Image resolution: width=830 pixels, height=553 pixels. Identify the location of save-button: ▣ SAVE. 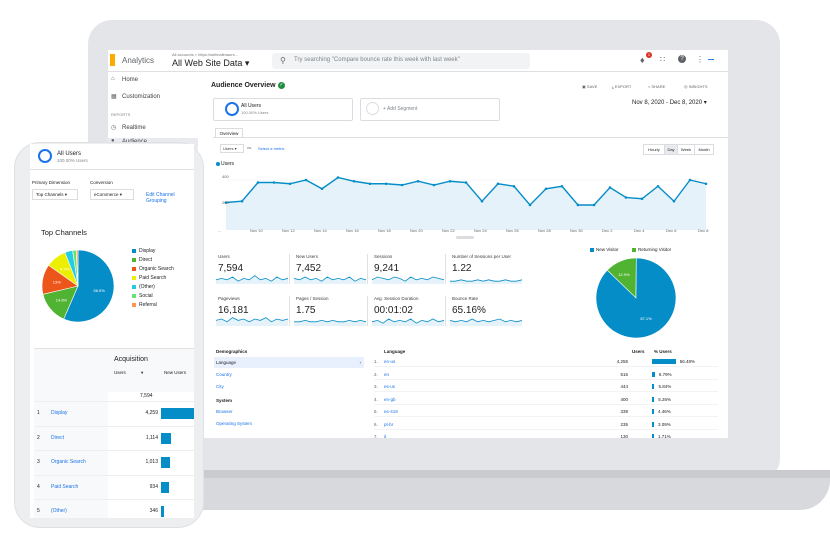
(589, 86).